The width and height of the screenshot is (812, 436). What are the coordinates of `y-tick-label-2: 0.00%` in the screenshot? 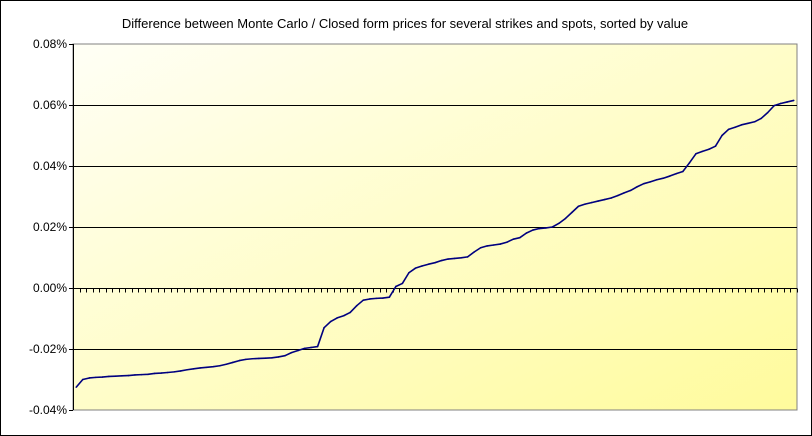 It's located at (50, 288).